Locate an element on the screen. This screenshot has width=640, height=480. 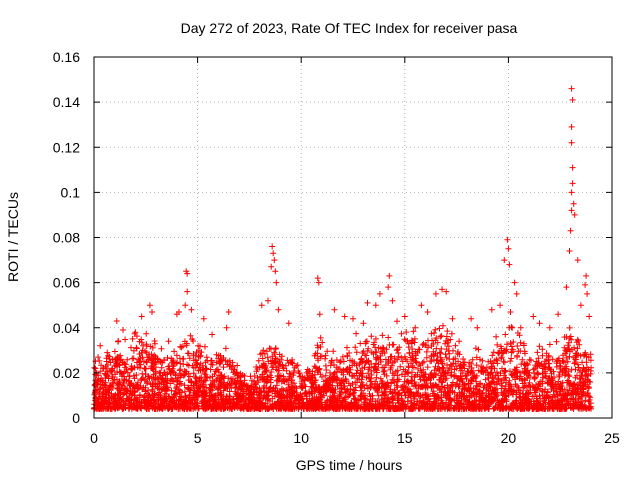
y-tick-label: 0.14 is located at coordinates (66, 102).